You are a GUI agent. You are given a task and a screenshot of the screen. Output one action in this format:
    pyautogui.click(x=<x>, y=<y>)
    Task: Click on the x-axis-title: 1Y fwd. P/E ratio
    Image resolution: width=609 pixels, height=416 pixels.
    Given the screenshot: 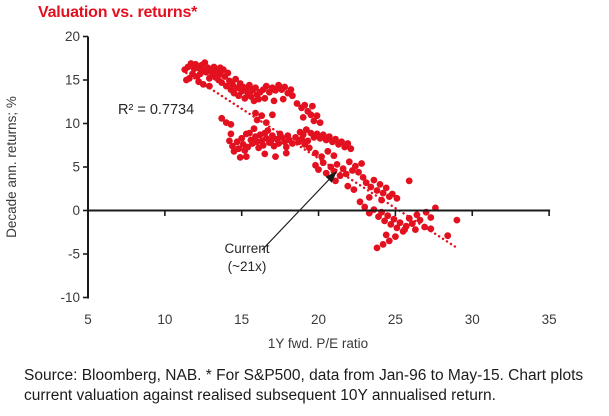 What is the action you would take?
    pyautogui.click(x=318, y=343)
    